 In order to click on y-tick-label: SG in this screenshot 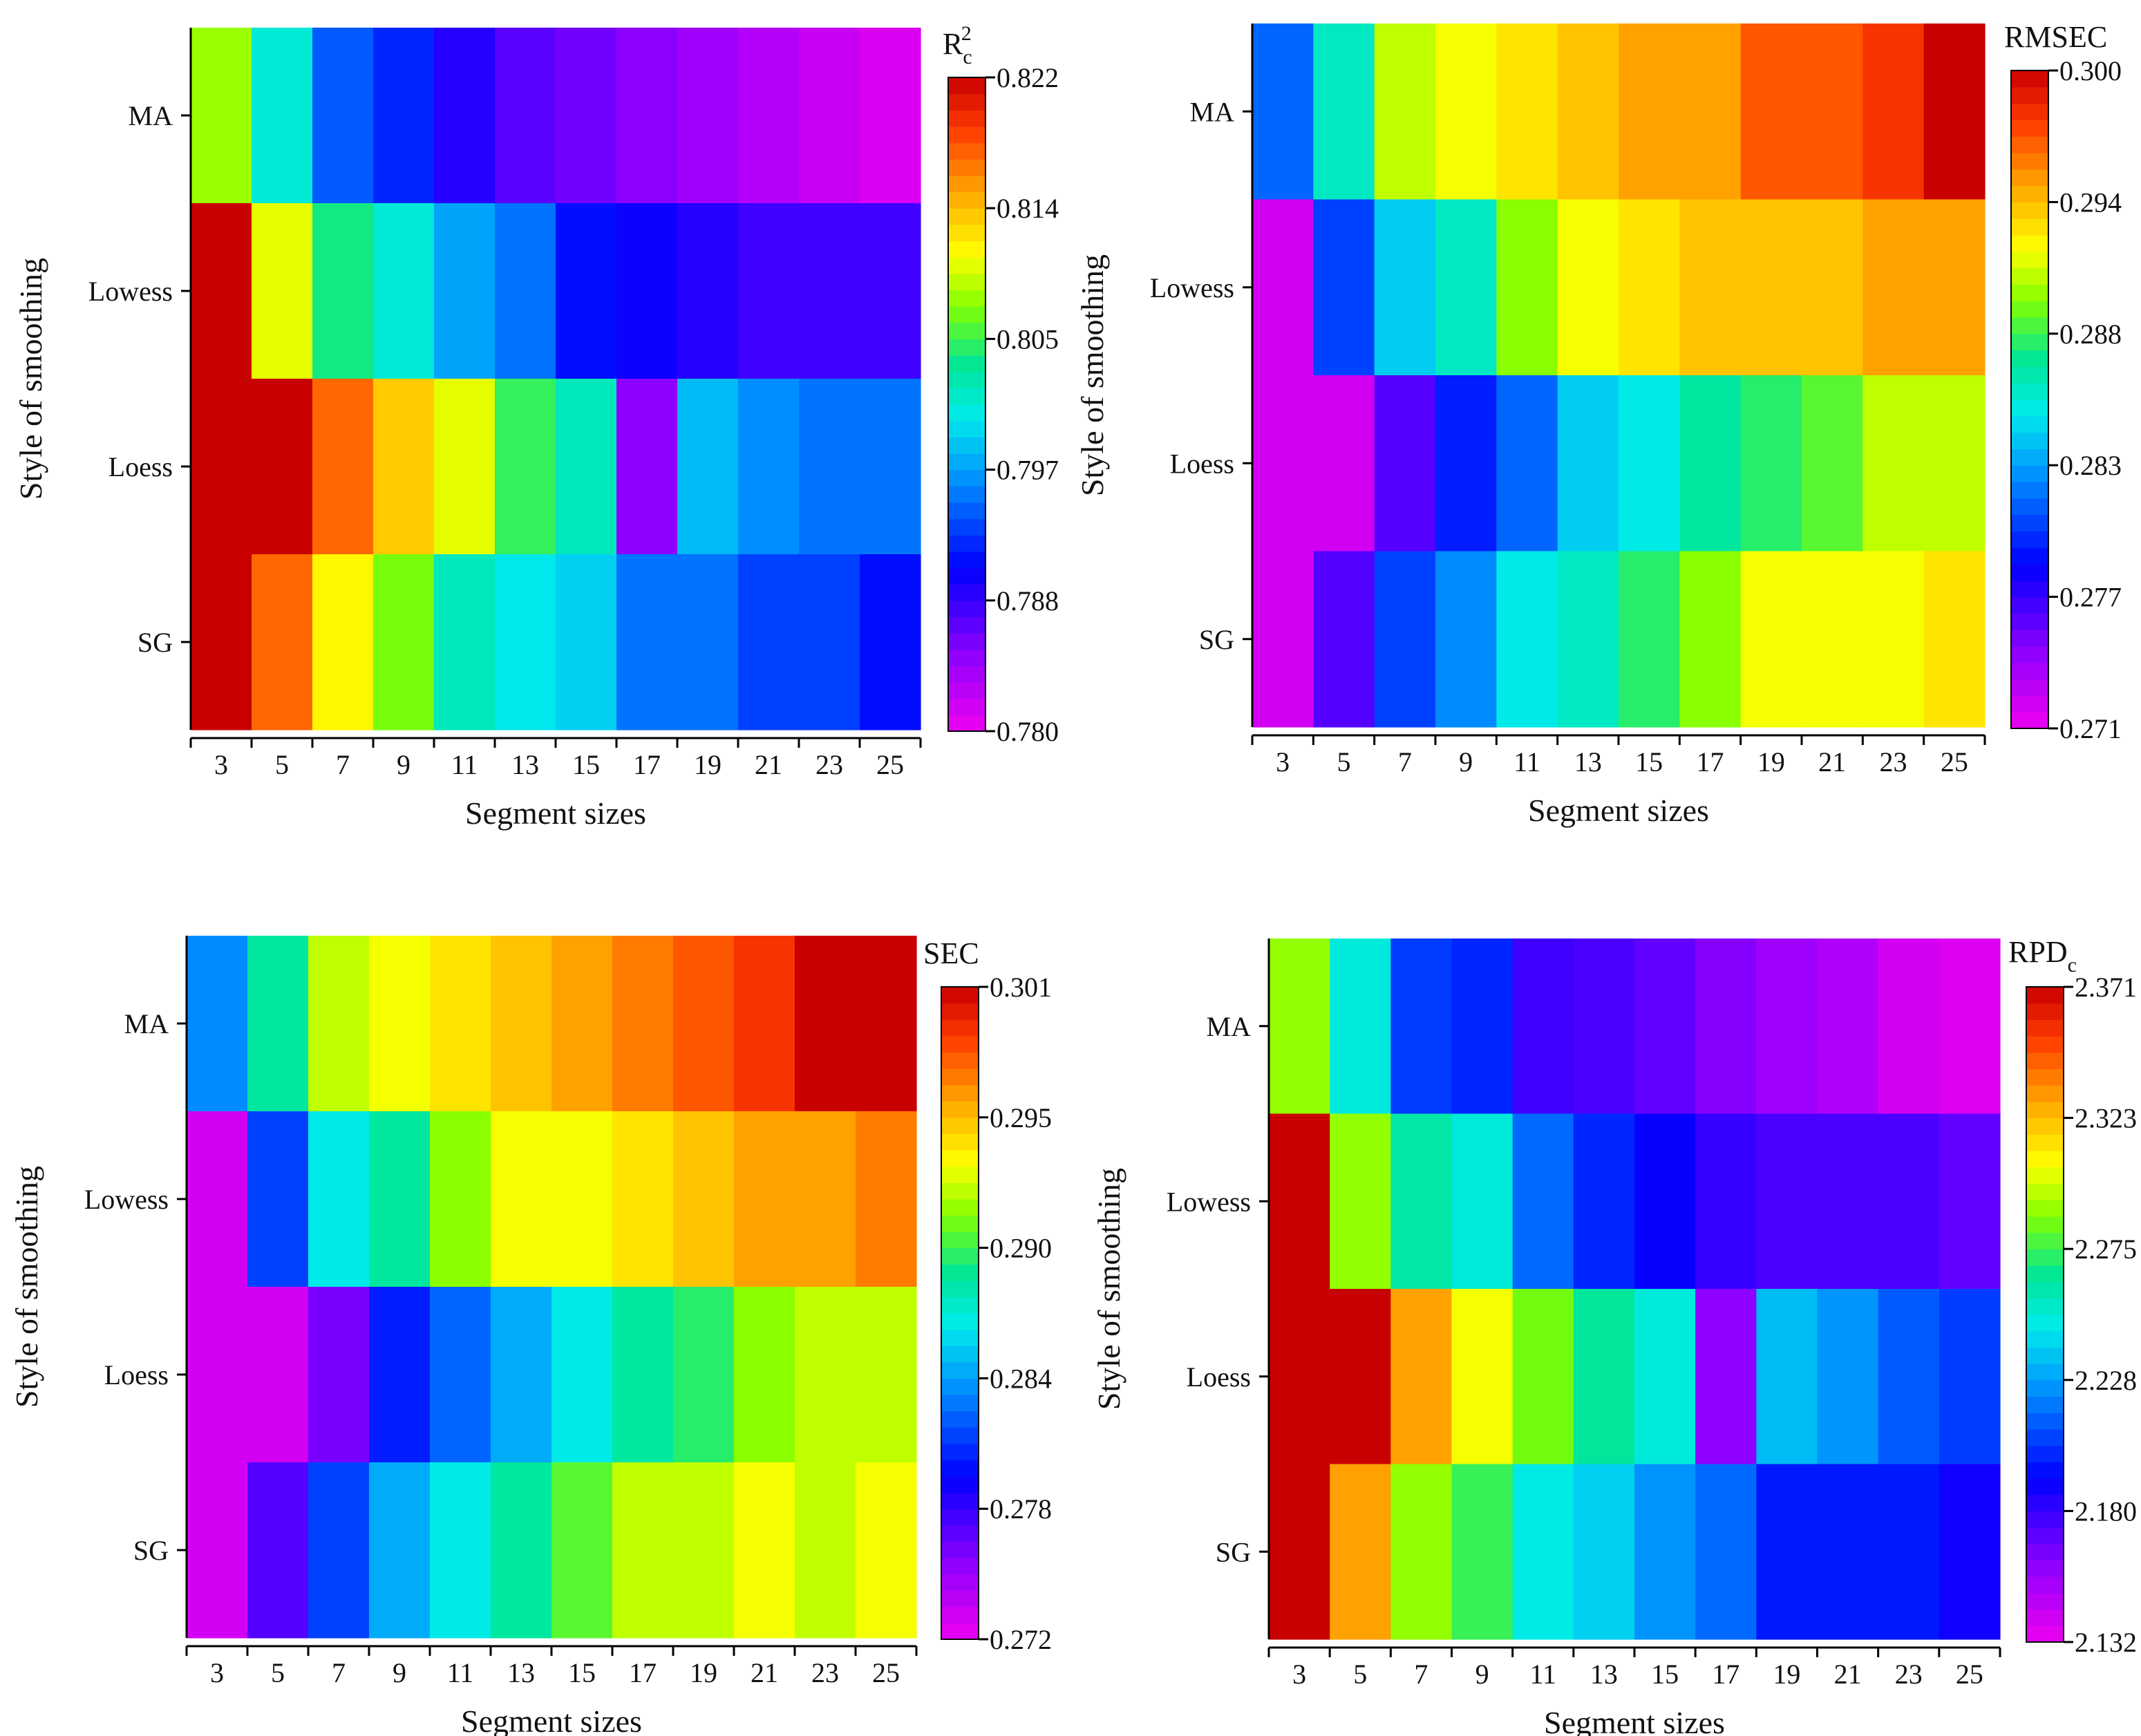, I will do `click(151, 1550)`.